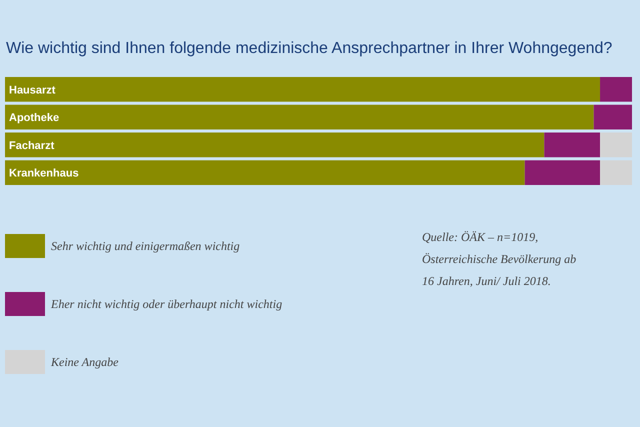  I want to click on y-tick-label: Apotheke, so click(34, 118).